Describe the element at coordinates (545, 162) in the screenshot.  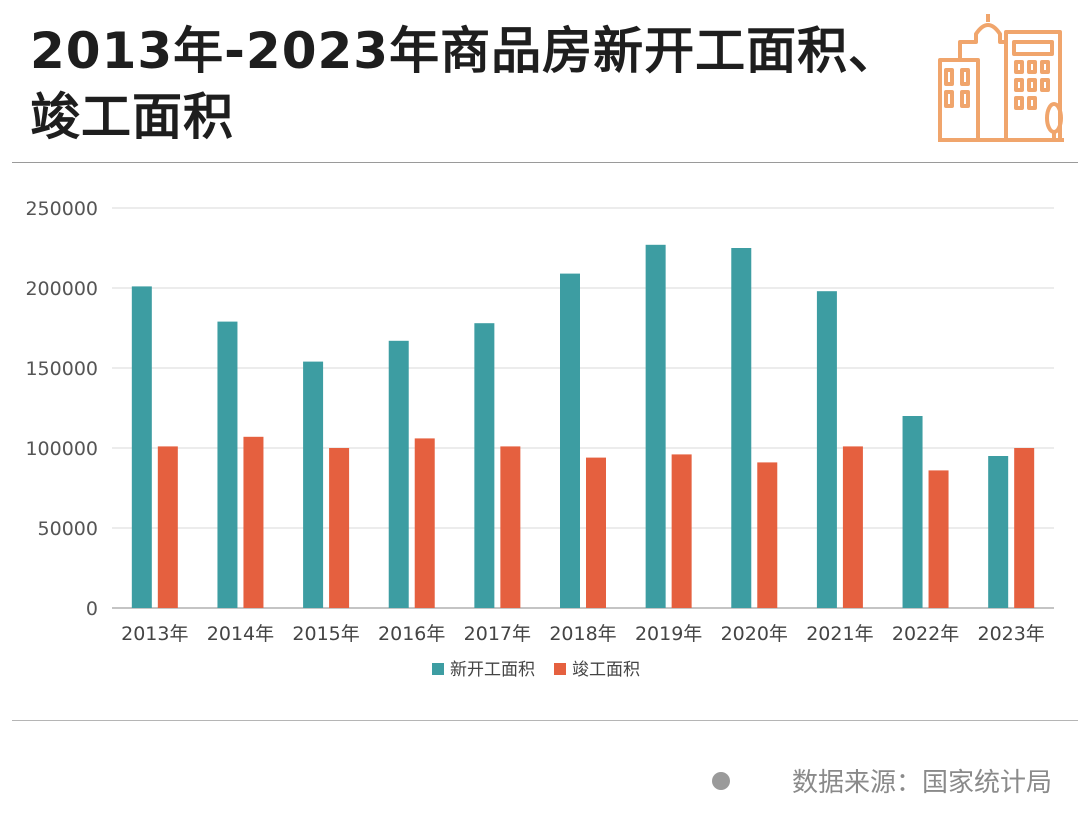
I see `top-divider` at that location.